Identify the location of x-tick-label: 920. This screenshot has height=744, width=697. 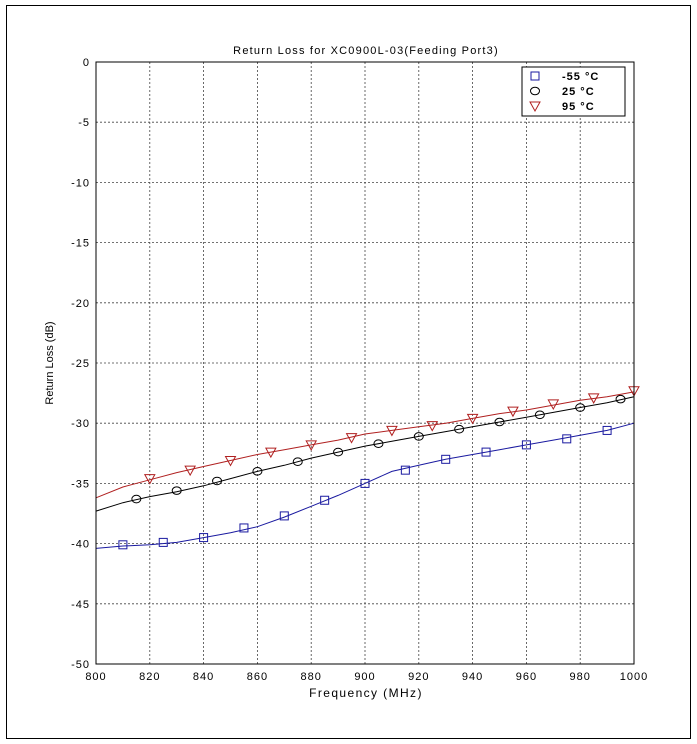
(418, 677).